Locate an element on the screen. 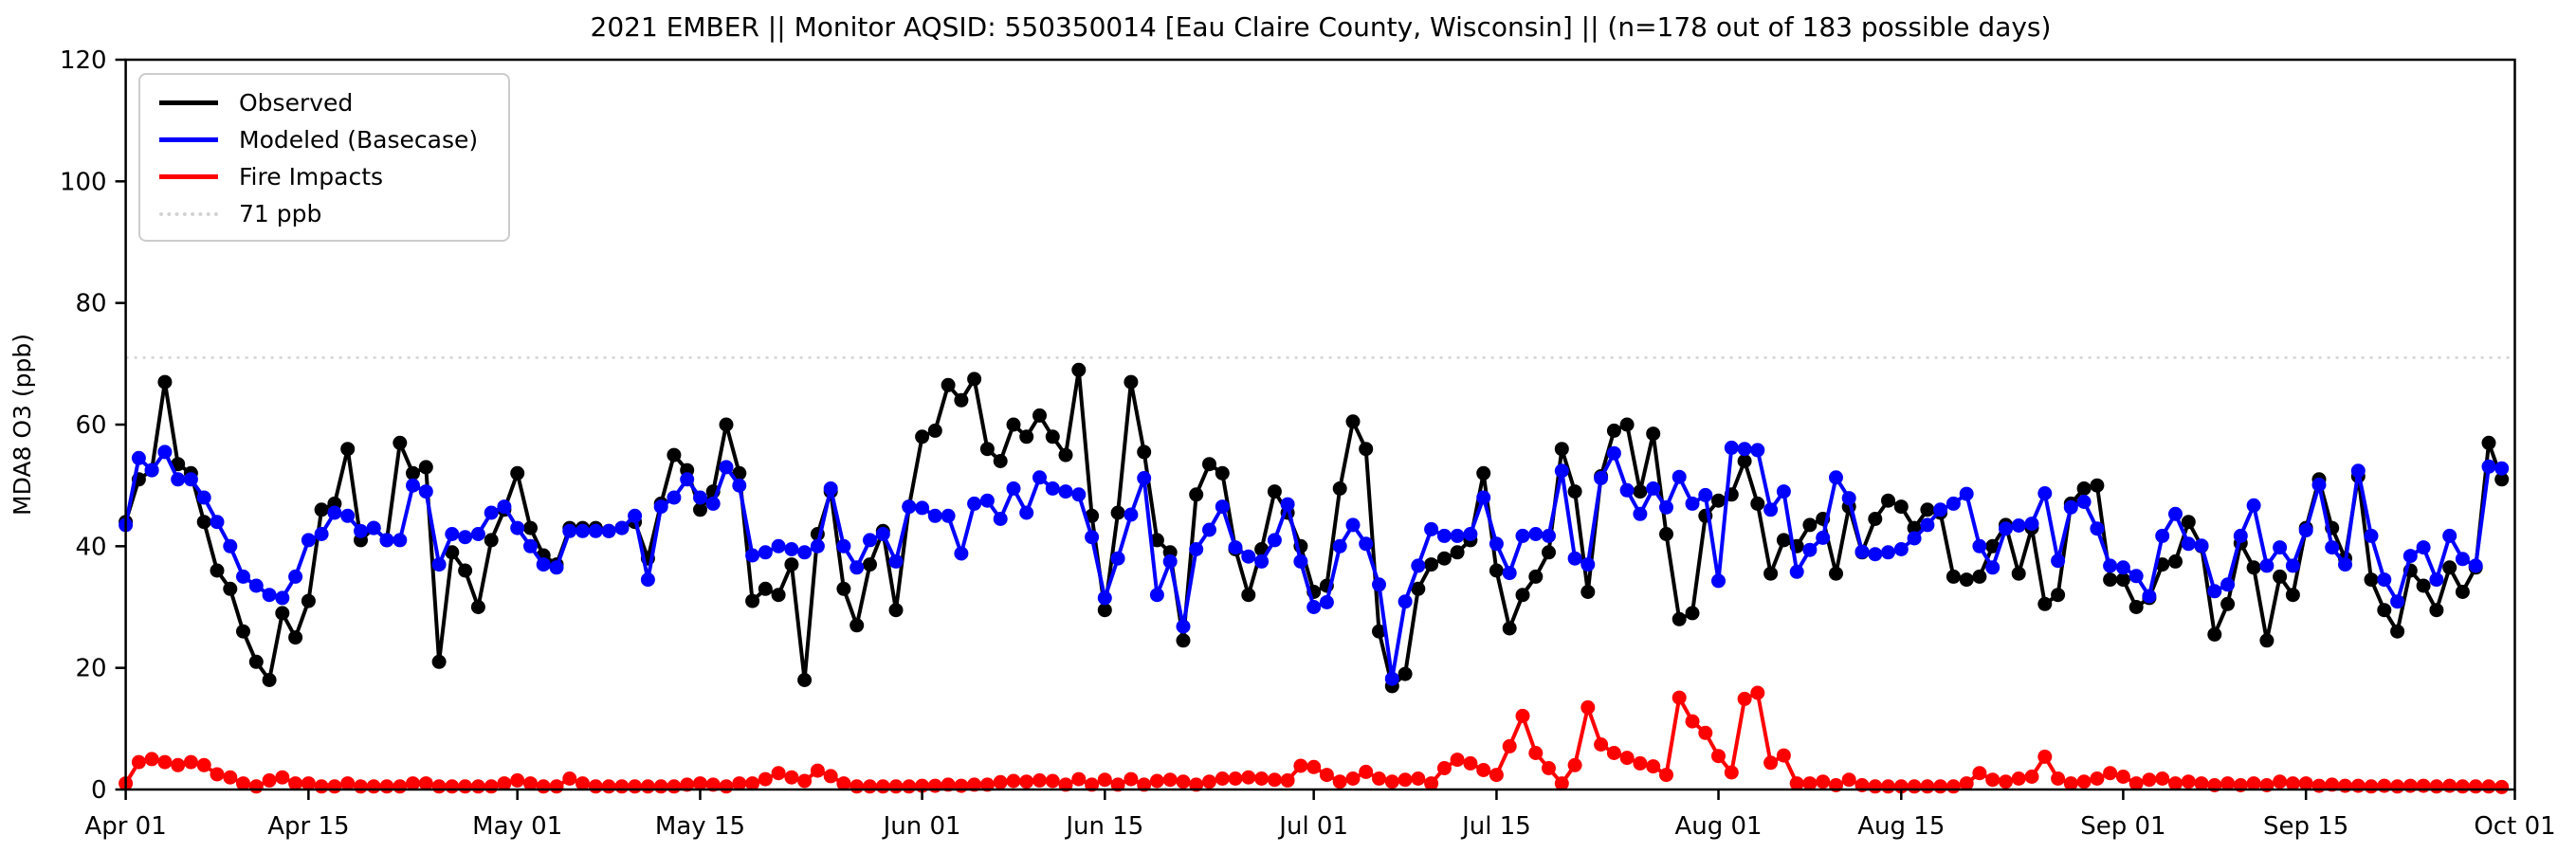  observed-line-swatch is located at coordinates (188, 102).